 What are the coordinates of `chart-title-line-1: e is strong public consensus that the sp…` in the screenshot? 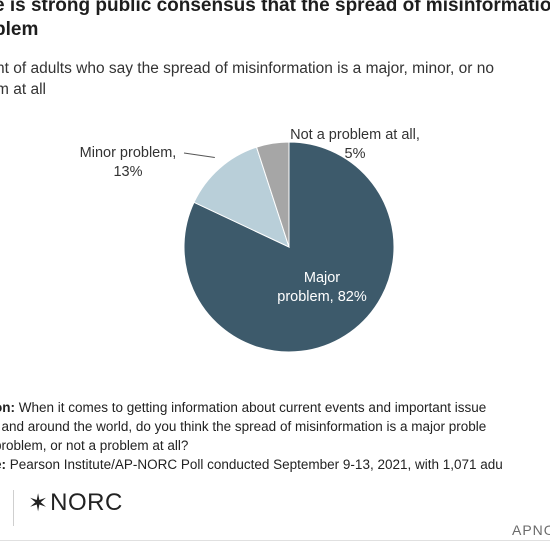 It's located at (275, 8).